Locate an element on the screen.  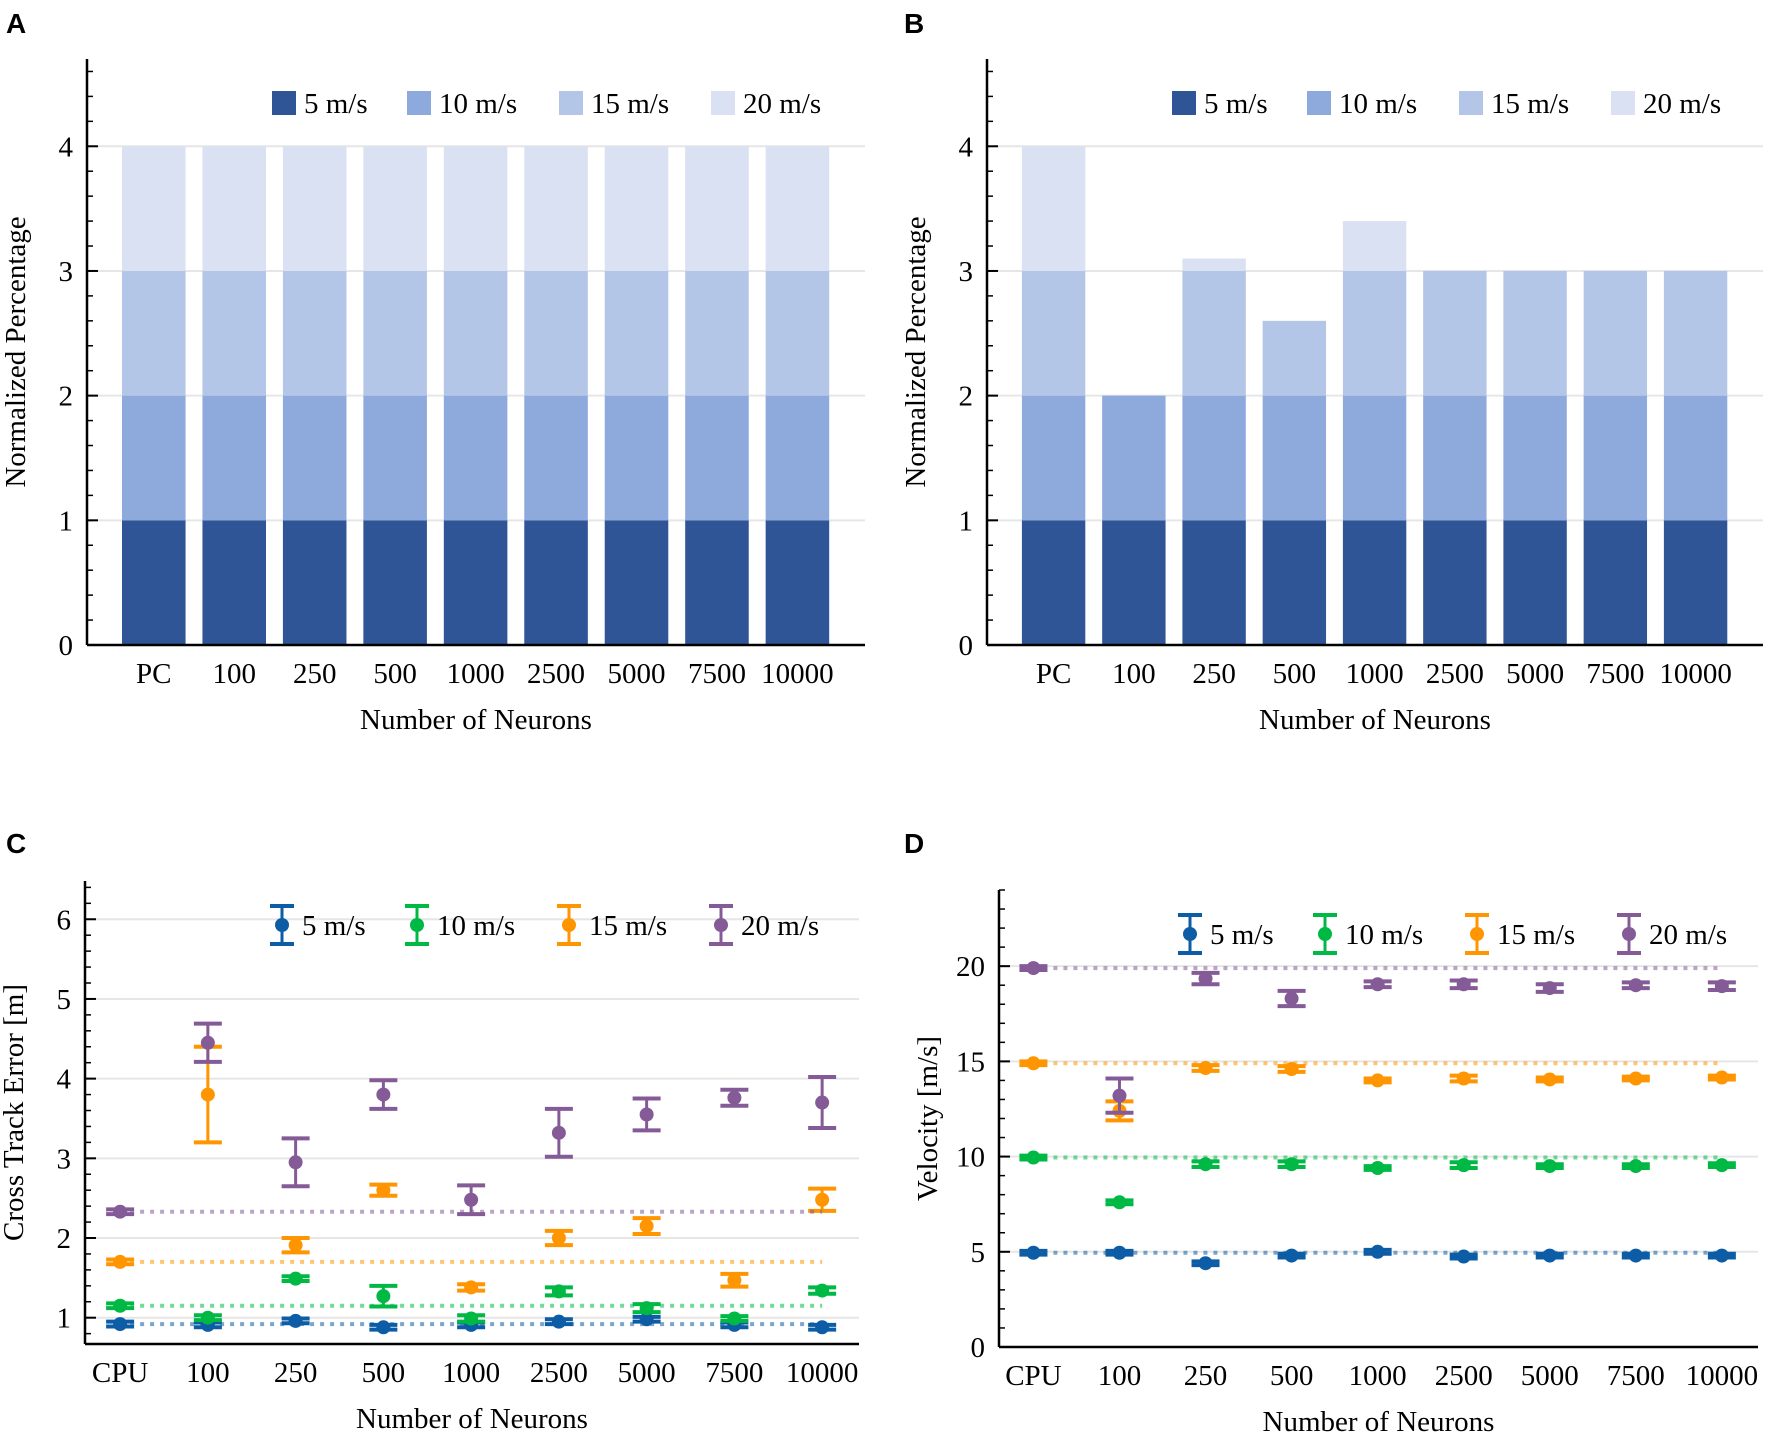
bar-100-10ms is located at coordinates (234, 458).